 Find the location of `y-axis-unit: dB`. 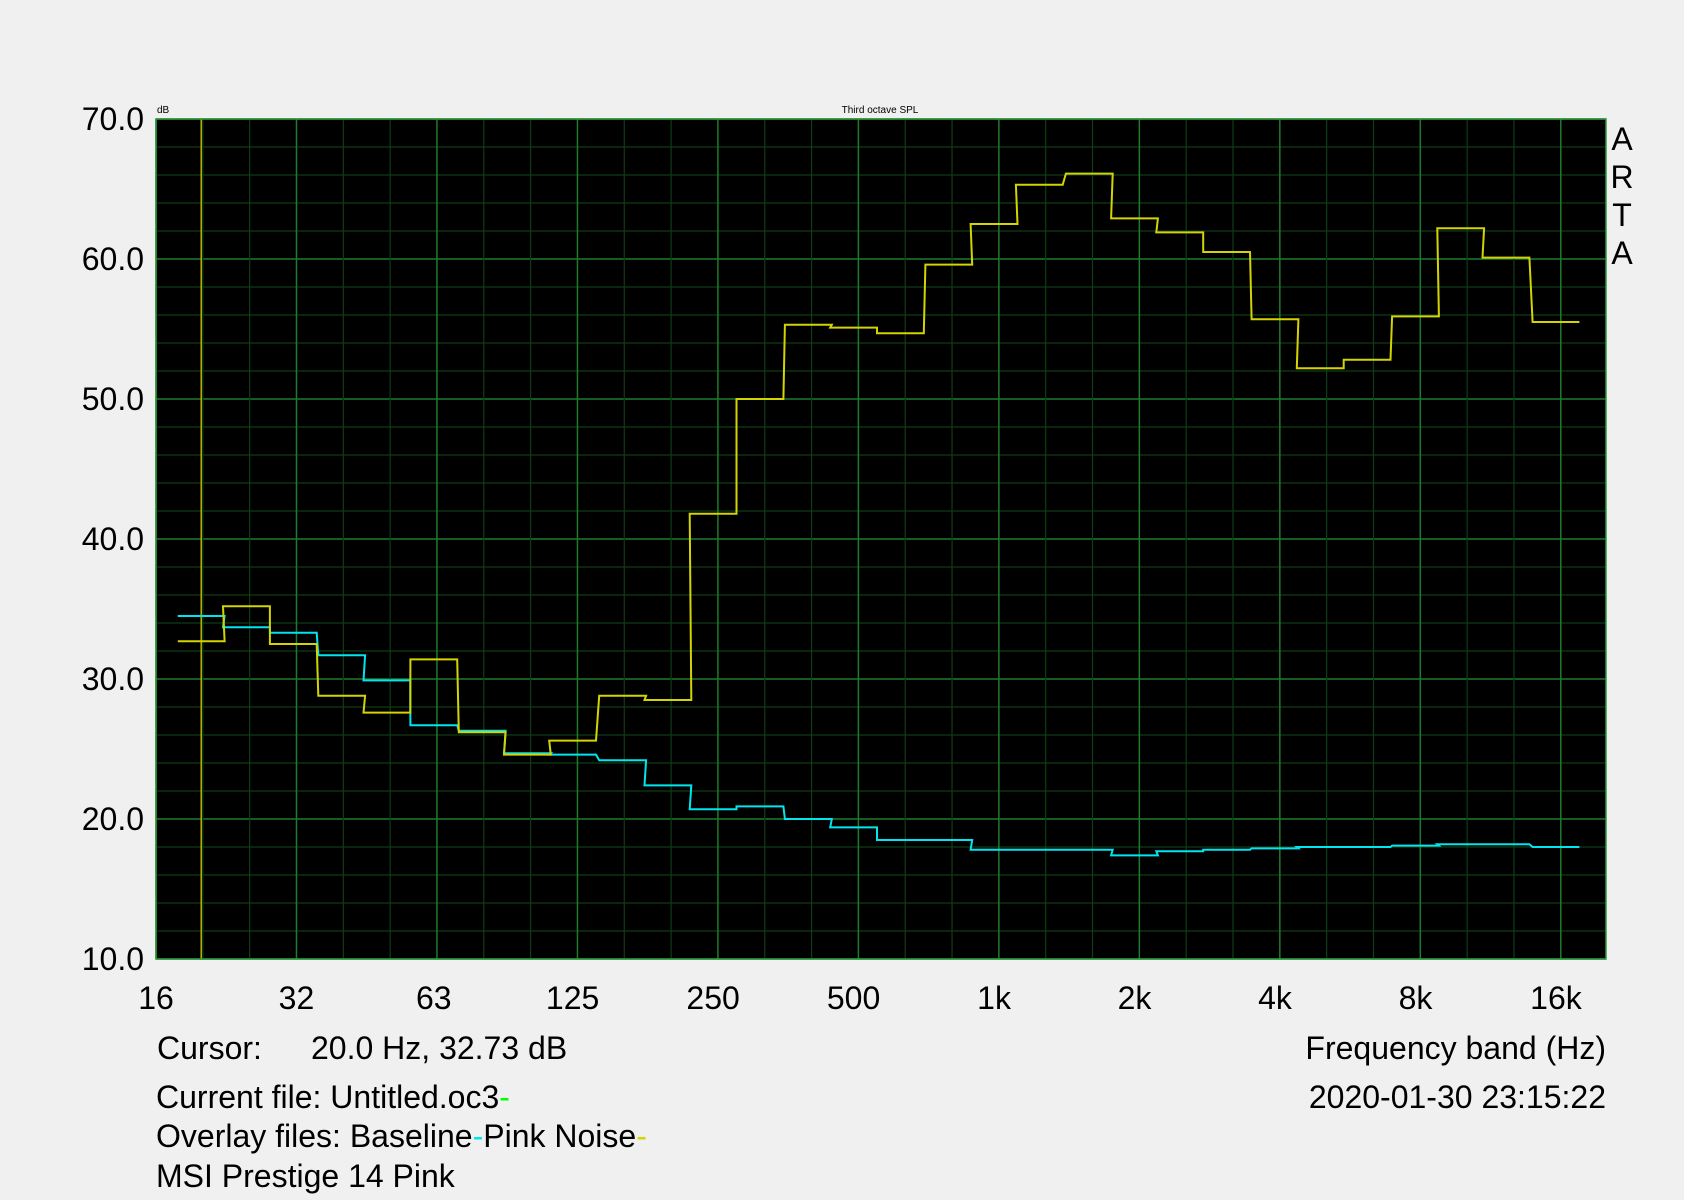

y-axis-unit: dB is located at coordinates (163, 110).